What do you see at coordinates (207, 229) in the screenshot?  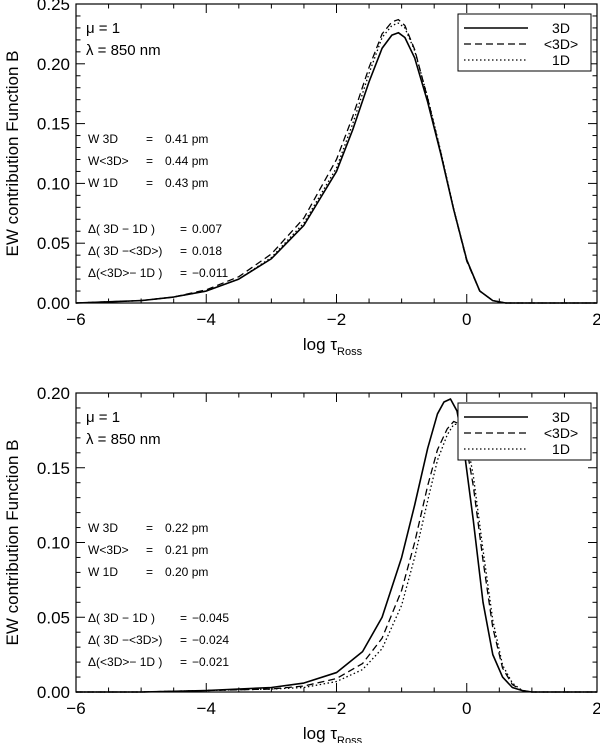 I see `delta-row-value: 0.007` at bounding box center [207, 229].